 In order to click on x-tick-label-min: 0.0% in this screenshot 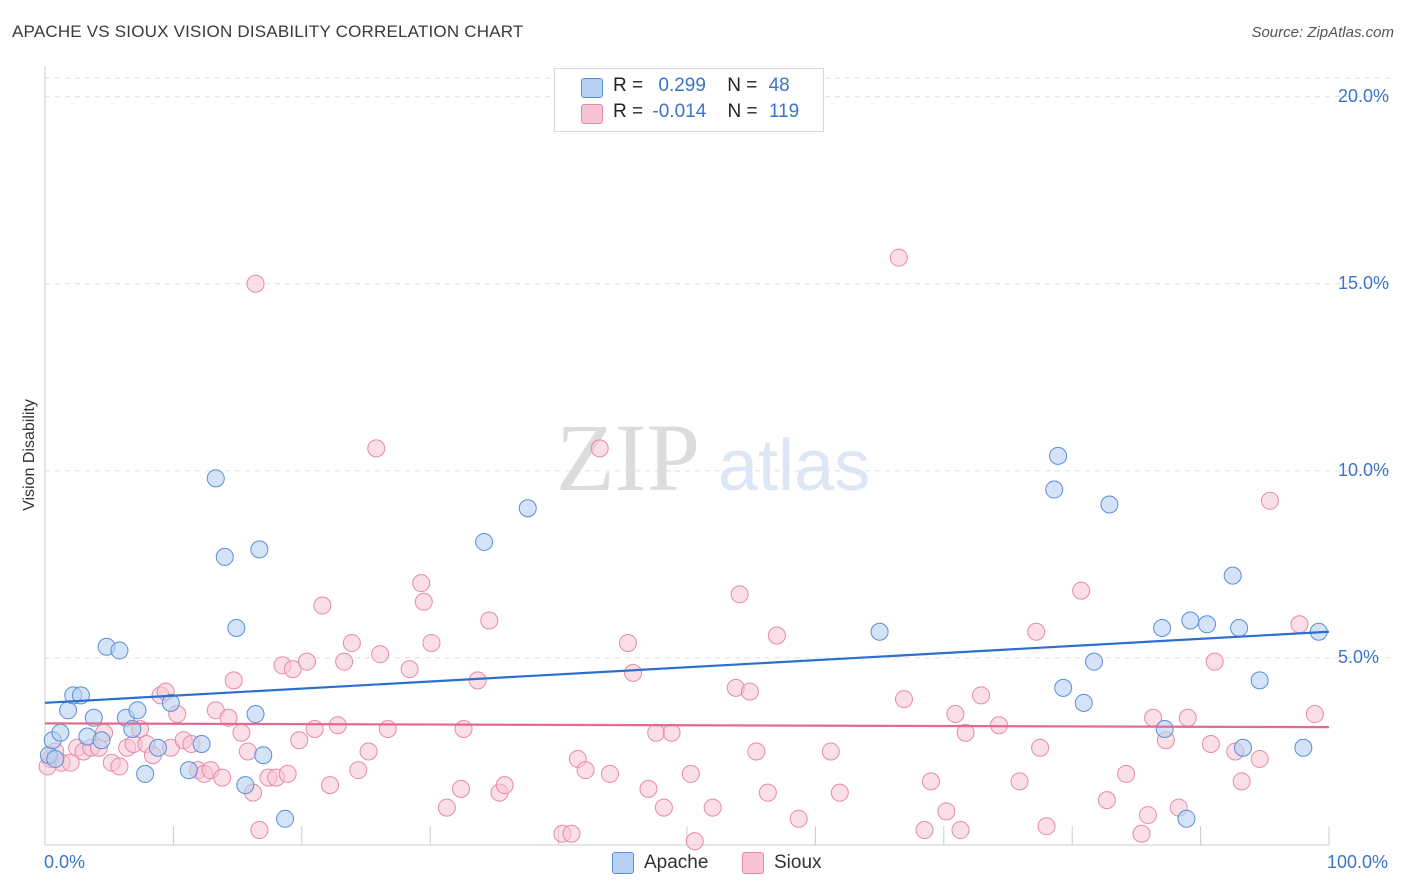, I will do `click(65, 862)`.